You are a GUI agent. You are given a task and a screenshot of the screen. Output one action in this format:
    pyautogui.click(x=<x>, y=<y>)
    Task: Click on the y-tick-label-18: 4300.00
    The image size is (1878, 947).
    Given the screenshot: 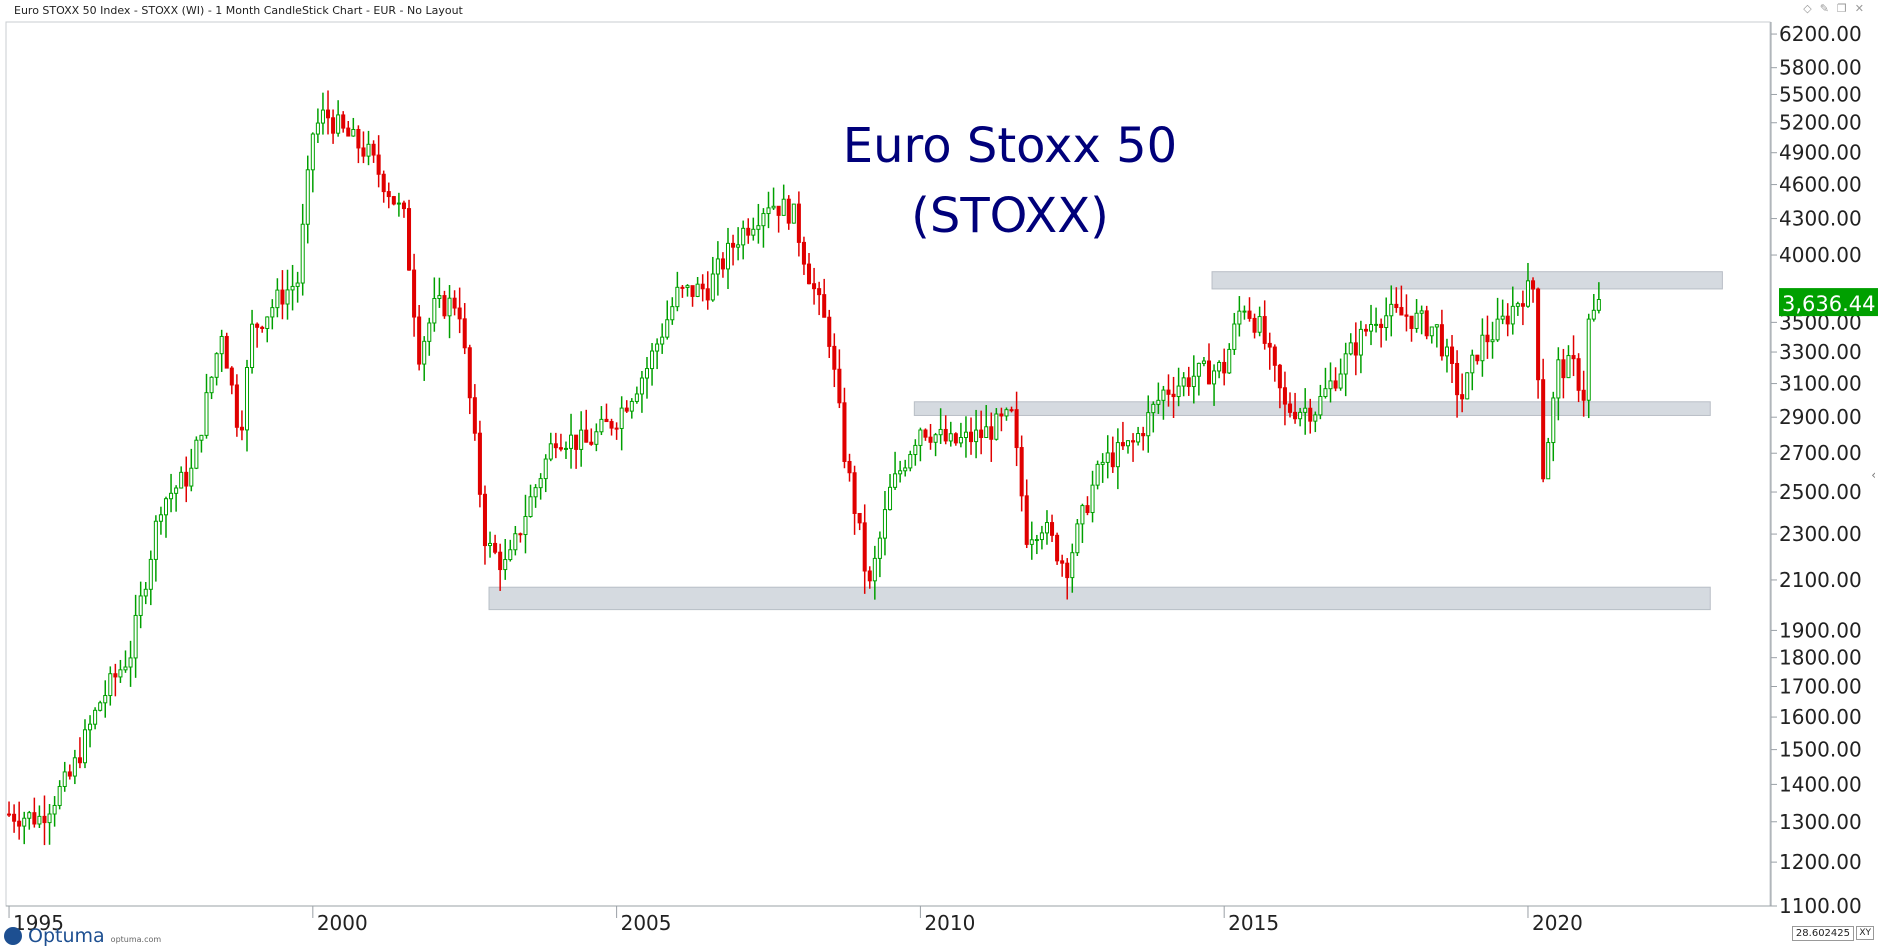 What is the action you would take?
    pyautogui.click(x=1820, y=219)
    